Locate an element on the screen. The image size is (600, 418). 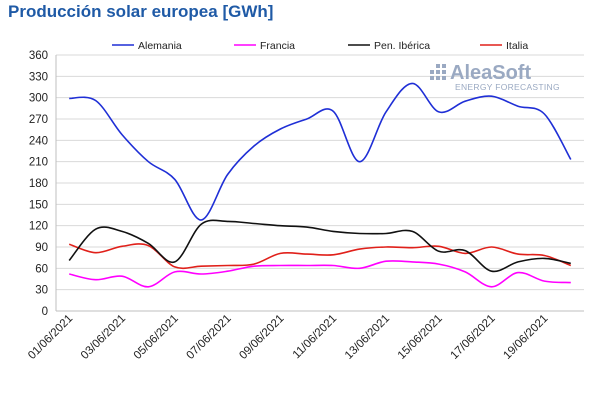
legend-label: Francia is located at coordinates (277, 46).